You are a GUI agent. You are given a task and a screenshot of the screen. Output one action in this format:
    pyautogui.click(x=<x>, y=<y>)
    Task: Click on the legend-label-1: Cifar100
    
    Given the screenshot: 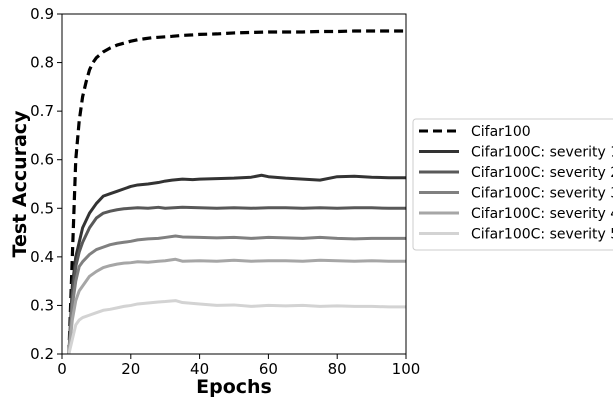 What is the action you would take?
    pyautogui.click(x=501, y=132)
    